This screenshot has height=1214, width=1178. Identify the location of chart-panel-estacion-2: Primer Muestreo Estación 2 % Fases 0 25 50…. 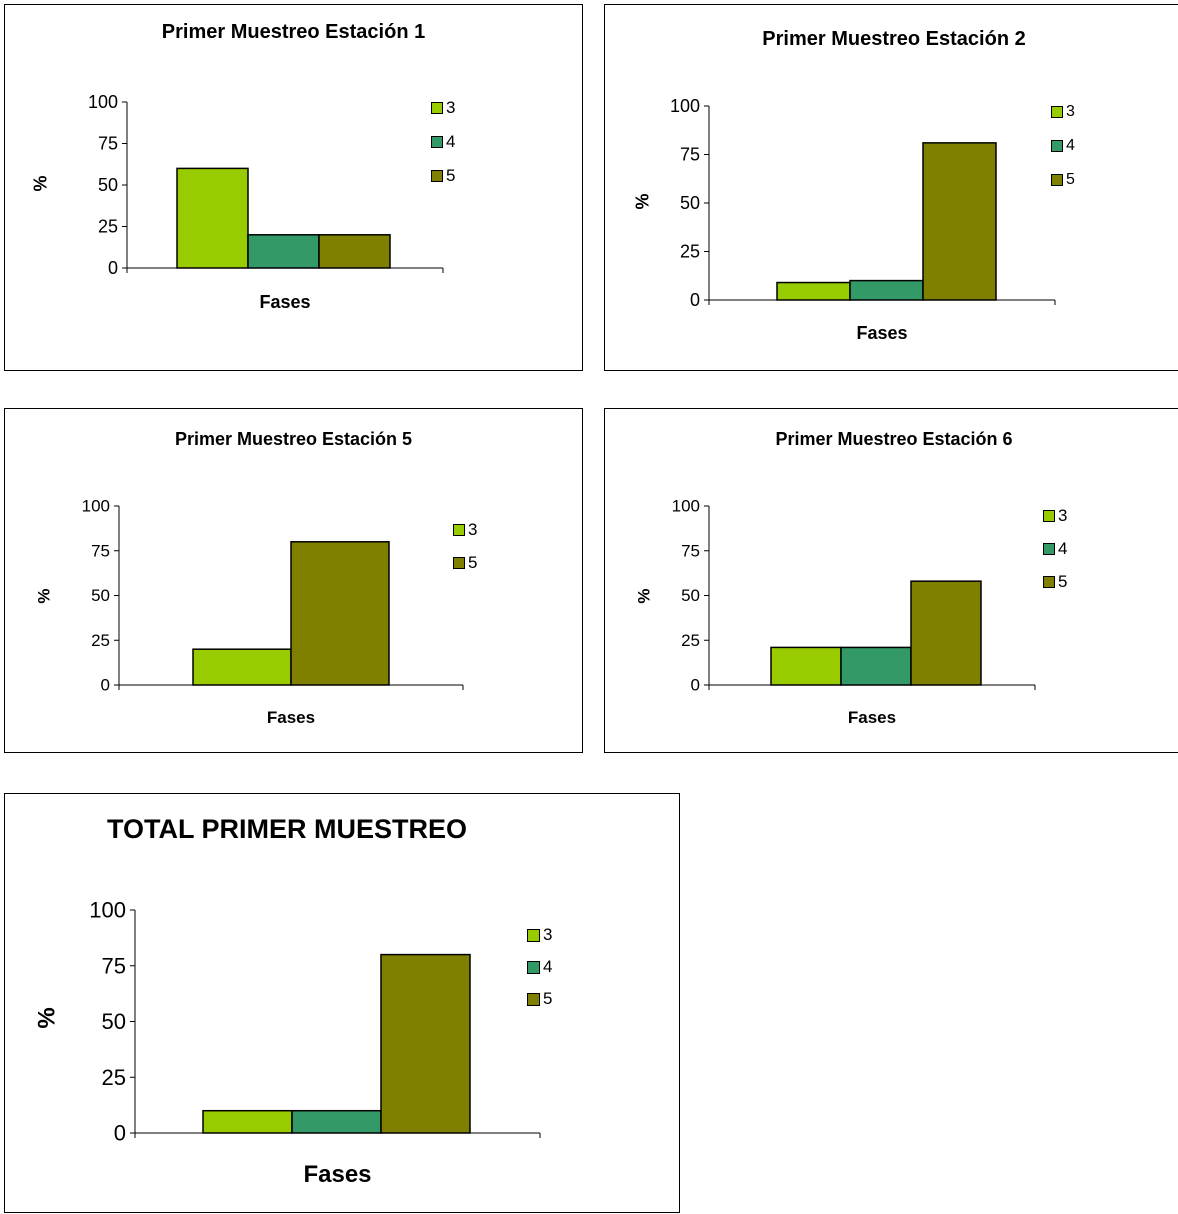
(891, 187).